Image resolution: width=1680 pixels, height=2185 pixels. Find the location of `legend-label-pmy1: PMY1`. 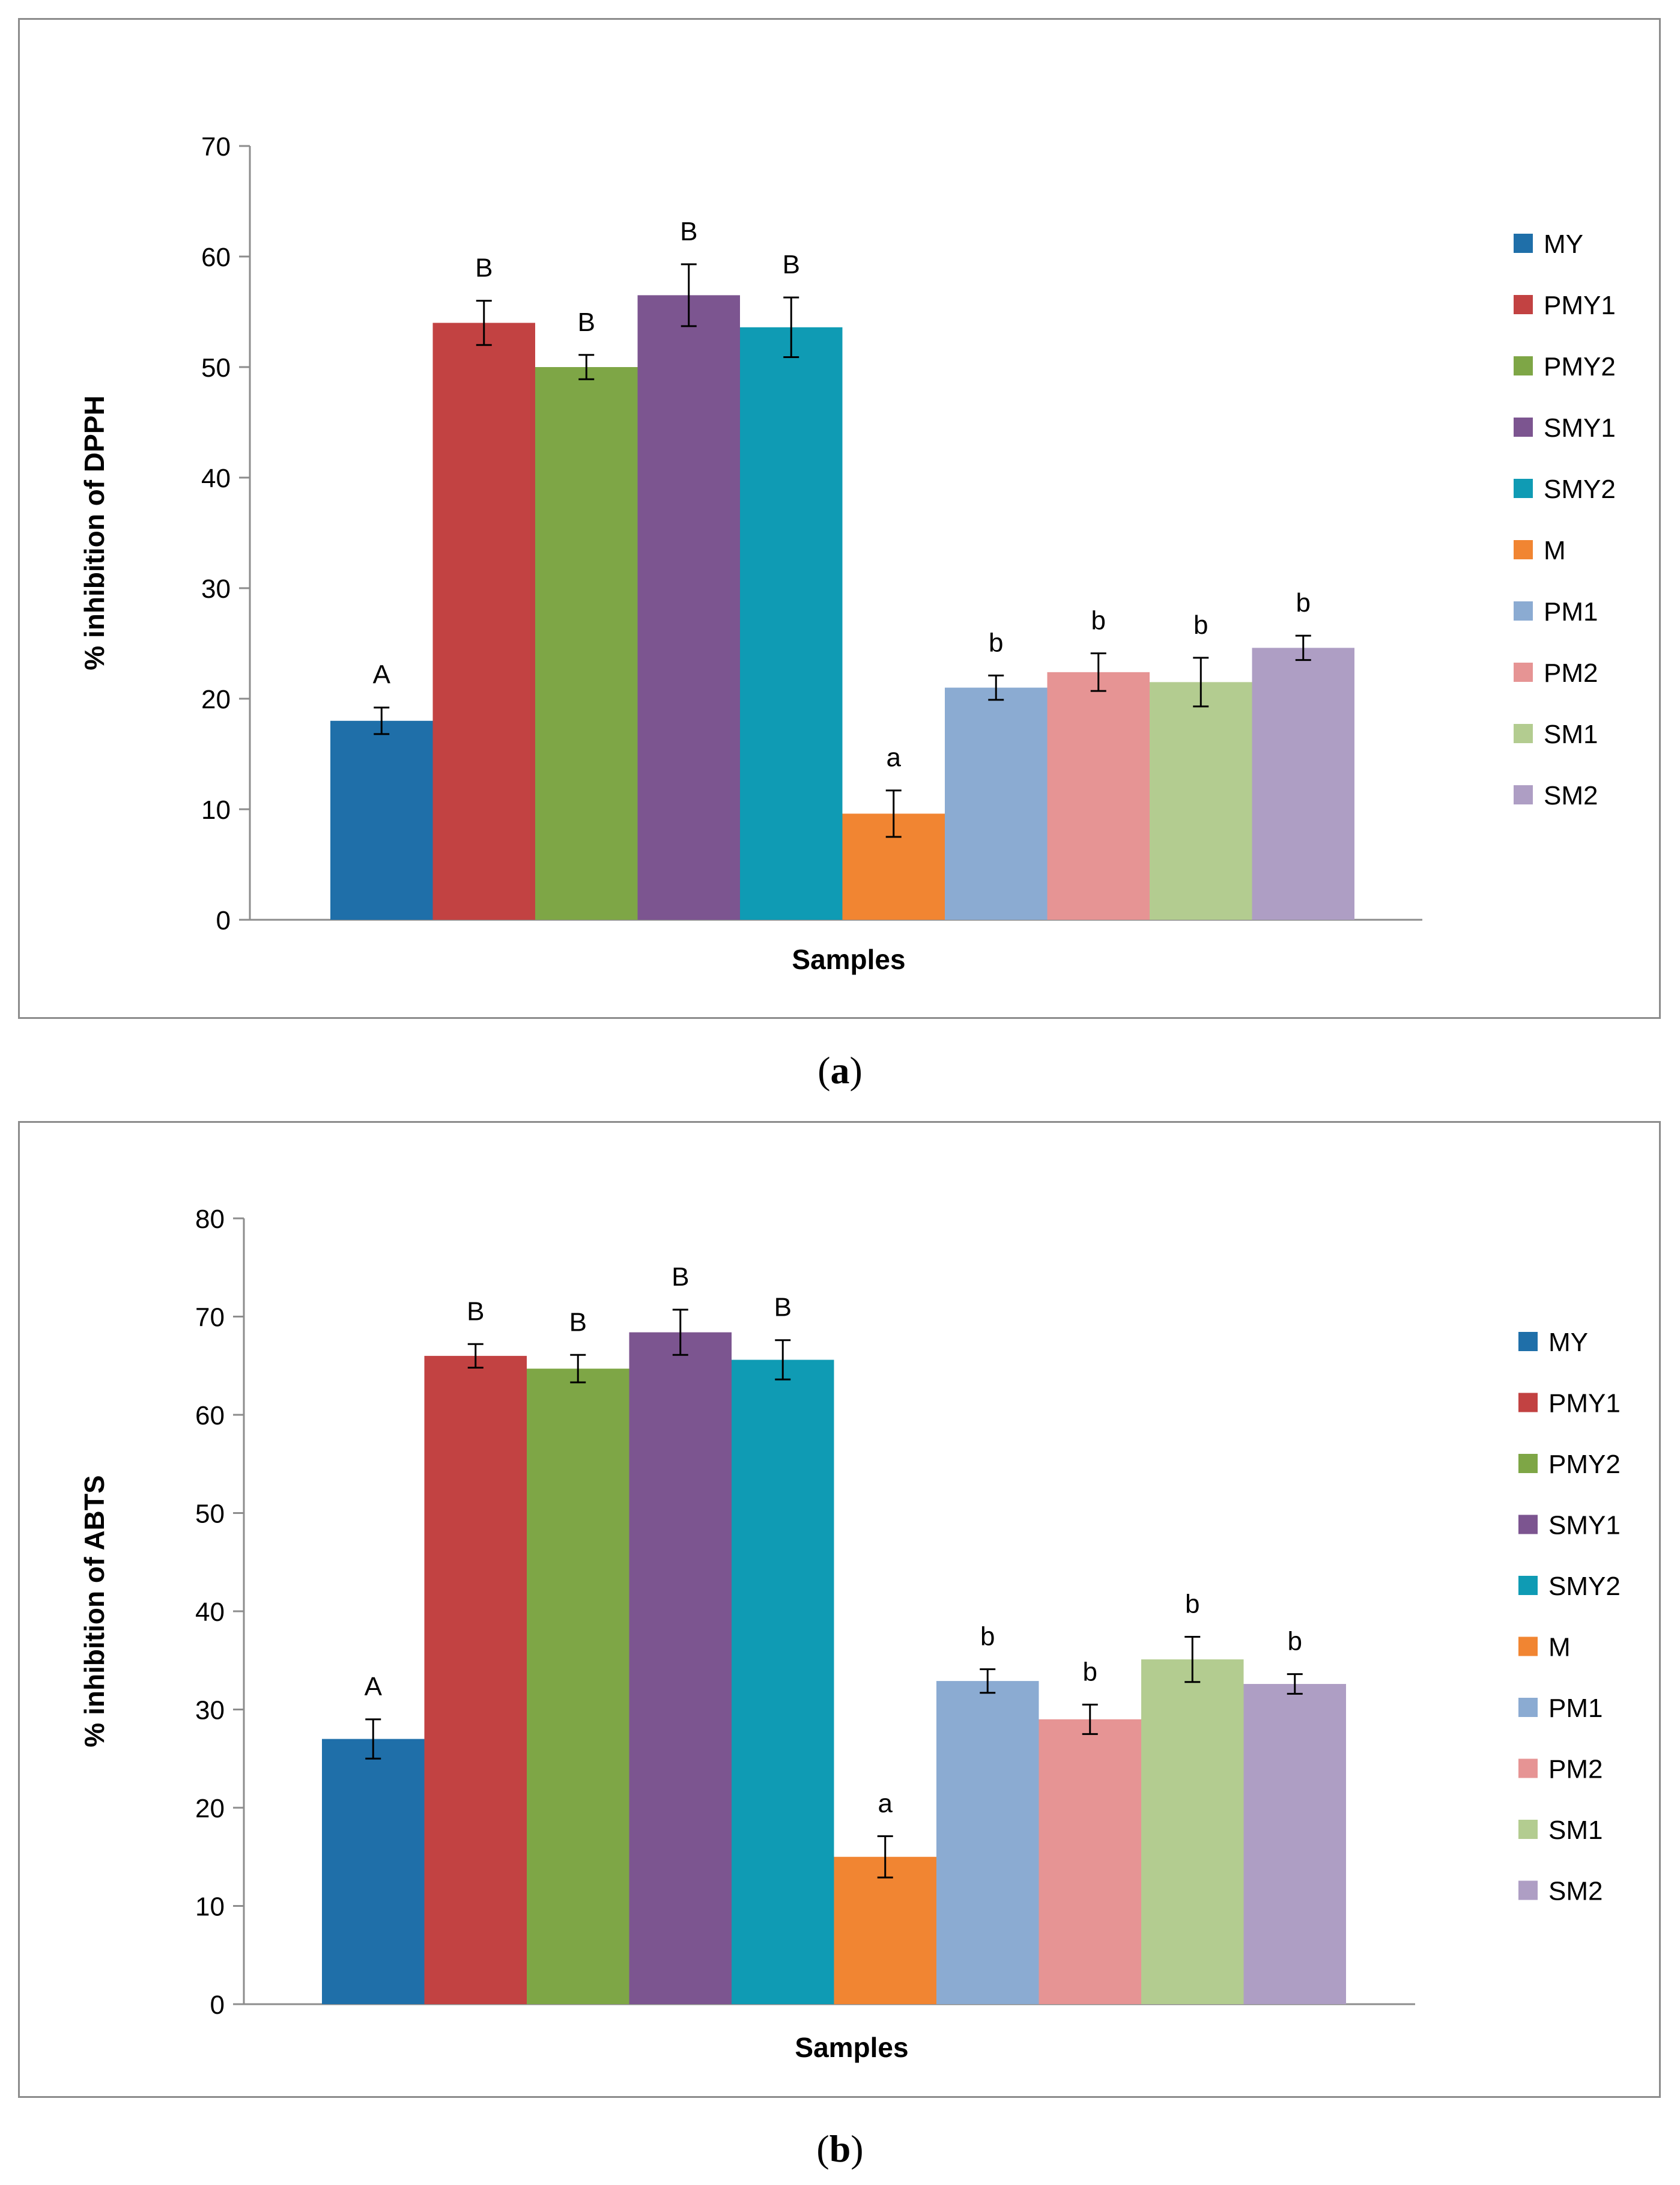

legend-label-pmy1: PMY1 is located at coordinates (1580, 305).